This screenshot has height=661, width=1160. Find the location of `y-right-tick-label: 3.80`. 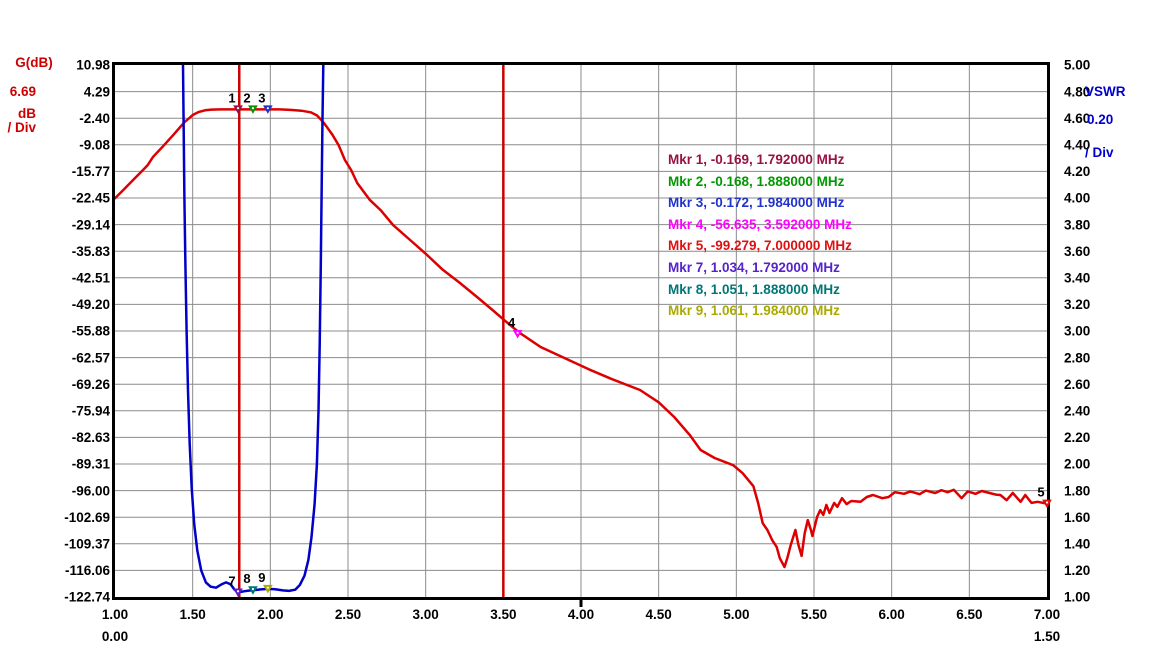

y-right-tick-label: 3.80 is located at coordinates (1077, 224).